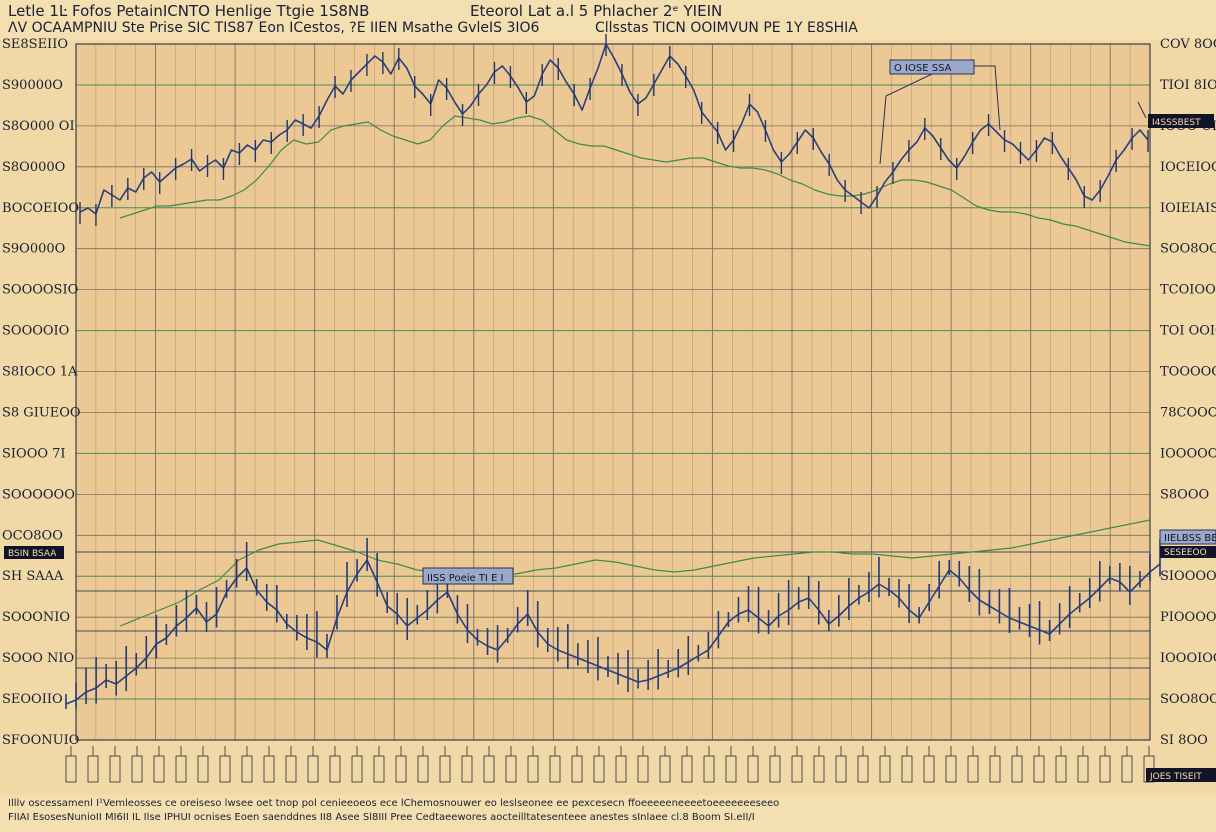  I want to click on annotation-label: O IOSE SSA, so click(923, 68).